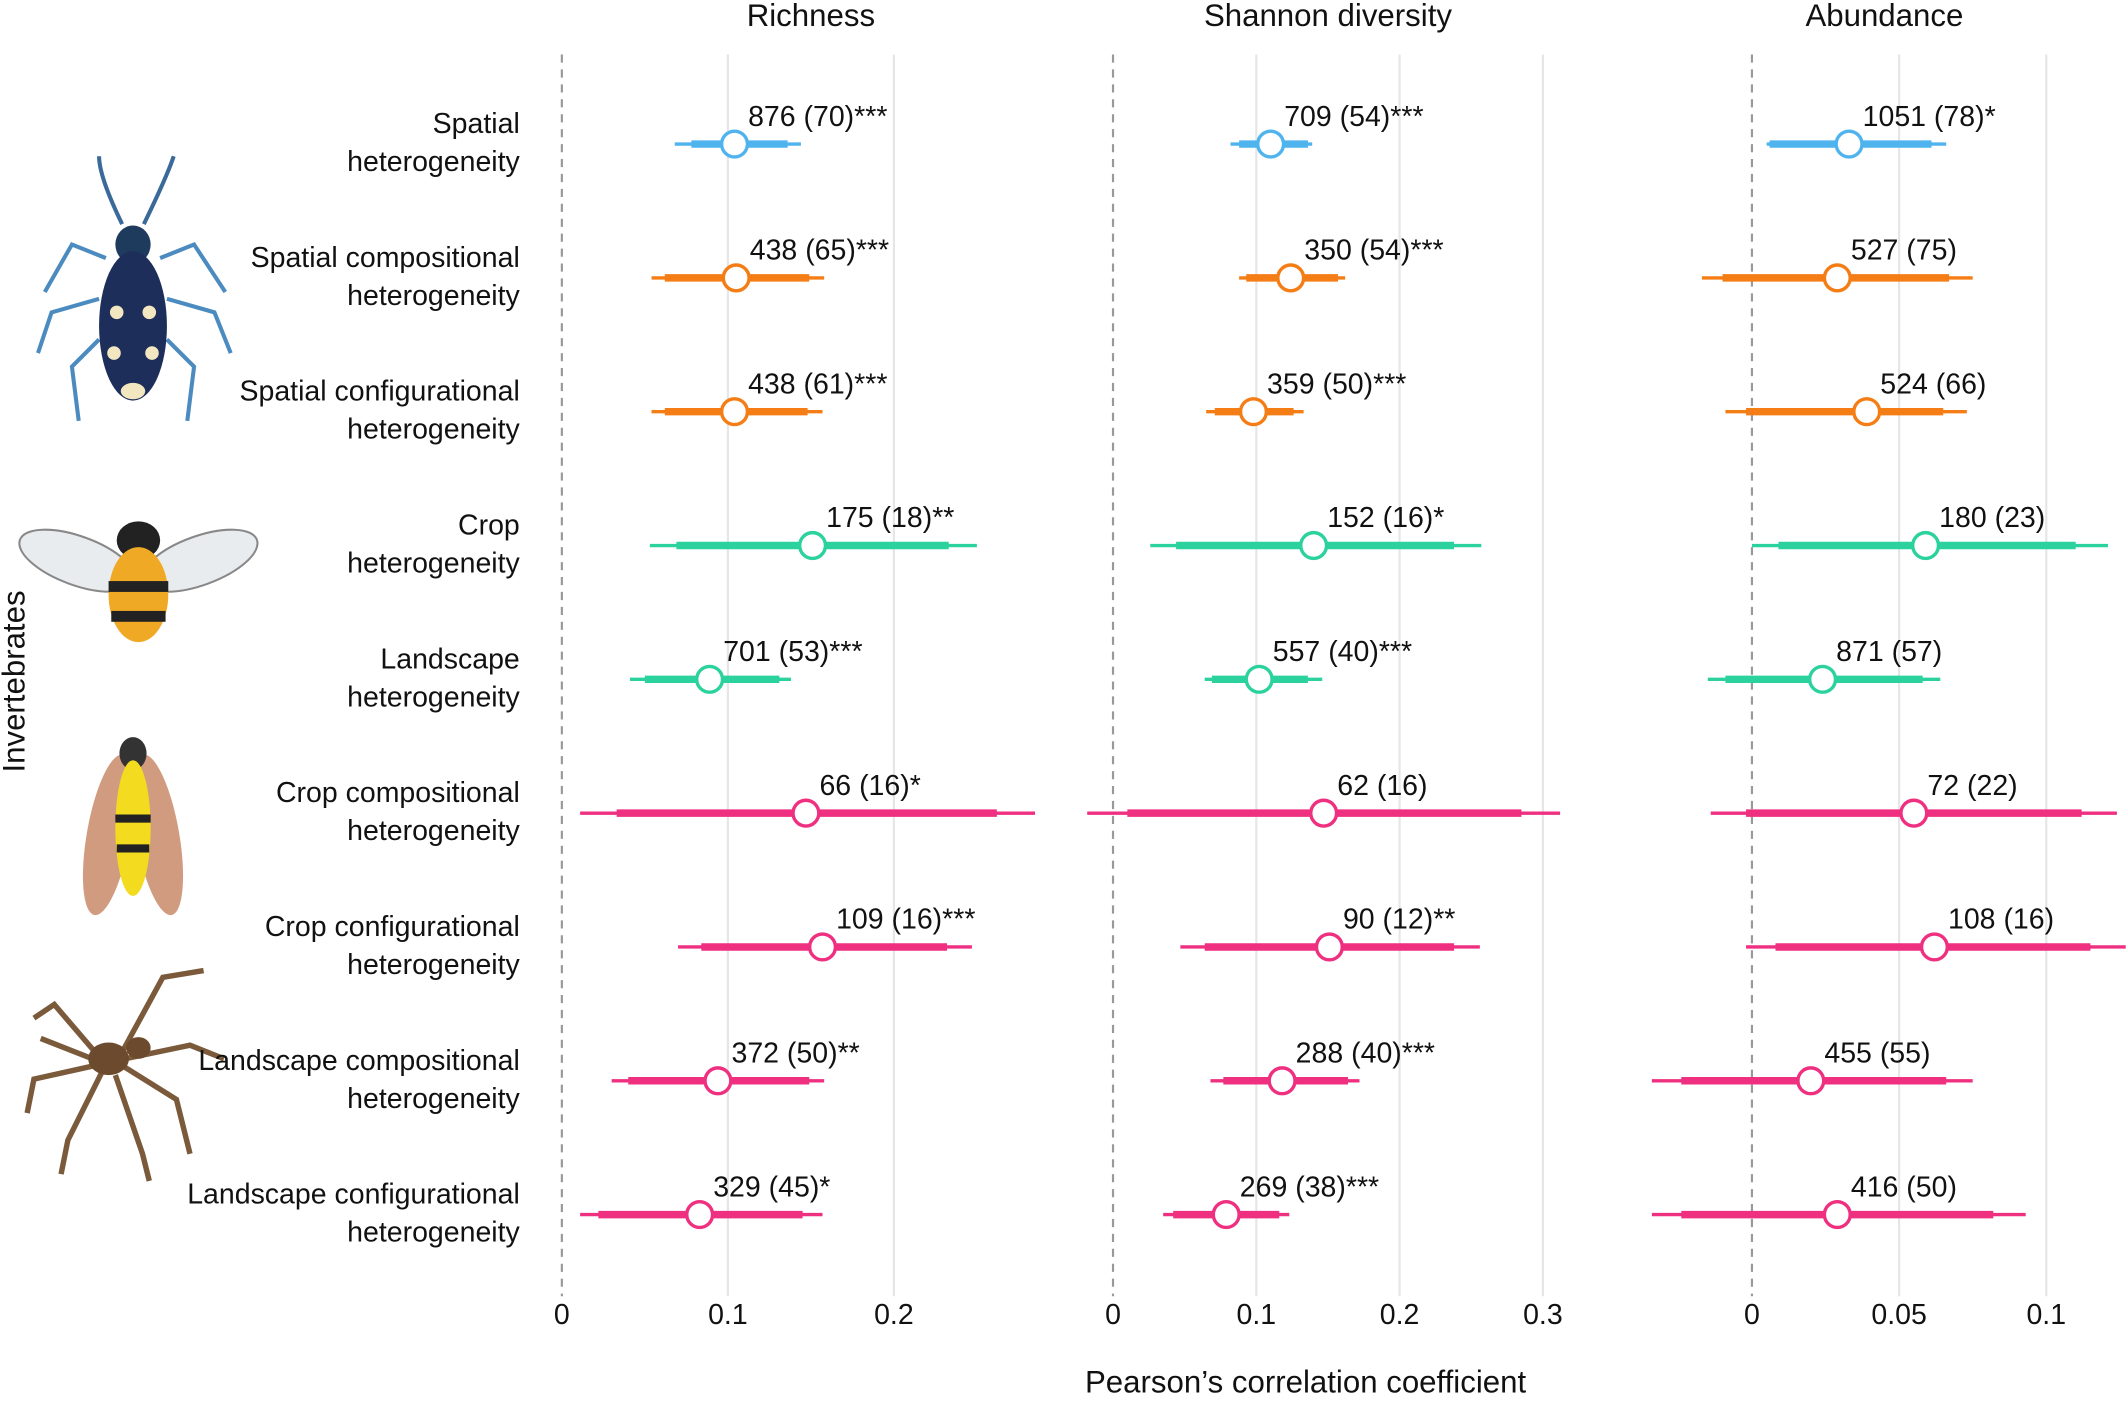  Describe the element at coordinates (819, 251) in the screenshot. I see `value-label: 438 (65)***` at that location.